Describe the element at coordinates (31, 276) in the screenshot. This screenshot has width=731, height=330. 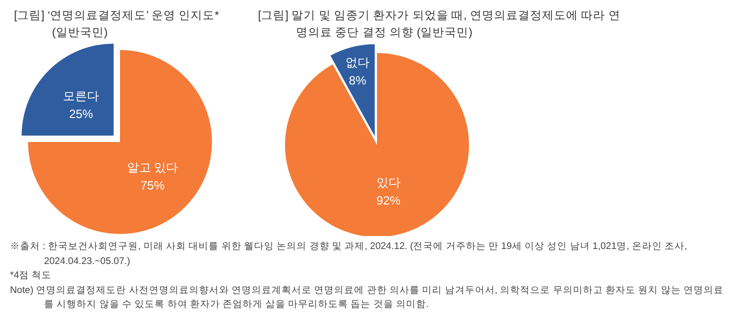
I see `text: *4점 척도` at that location.